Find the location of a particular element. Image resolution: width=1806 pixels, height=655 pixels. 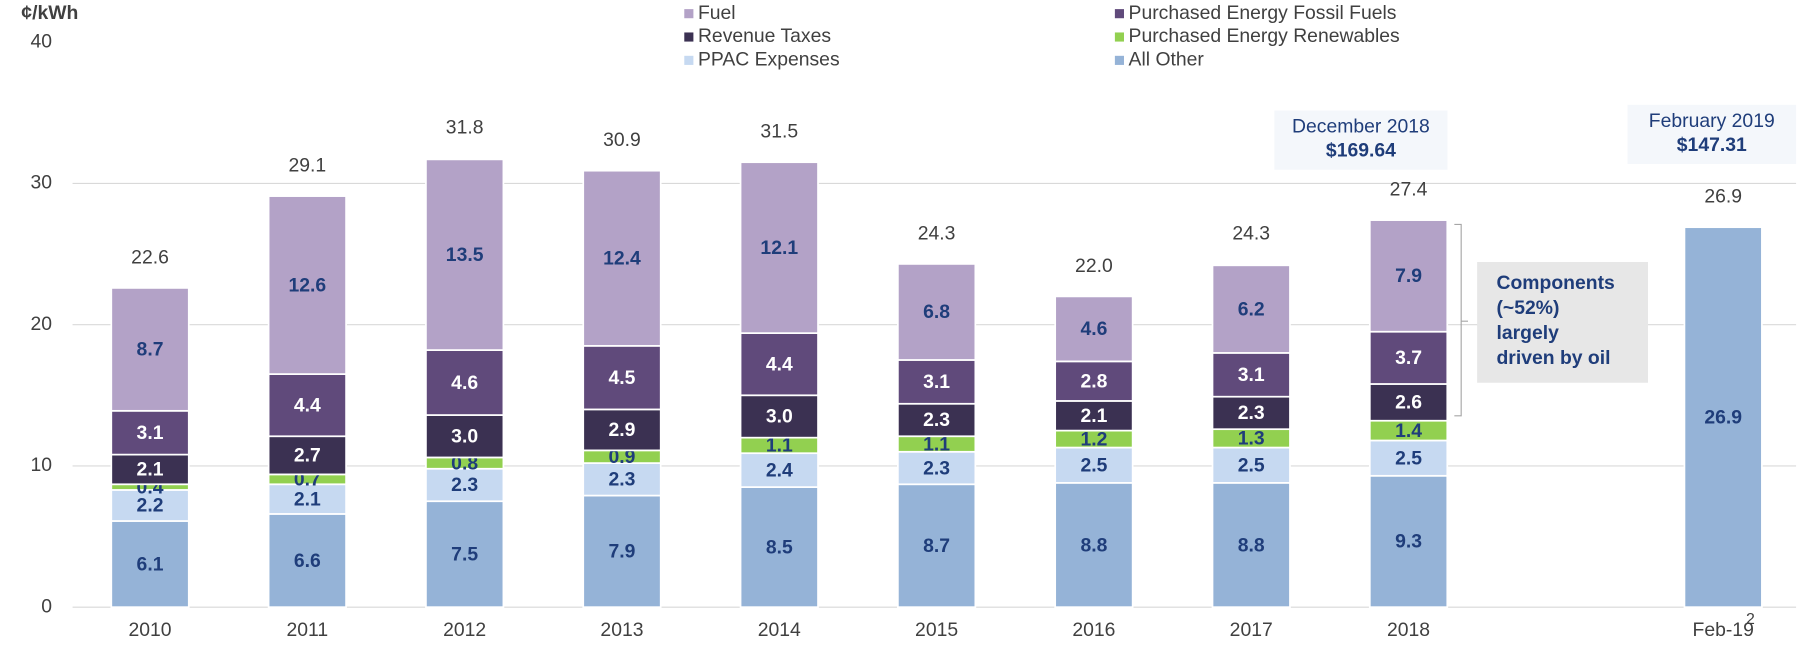

segment-label: 0.9 is located at coordinates (622, 457).